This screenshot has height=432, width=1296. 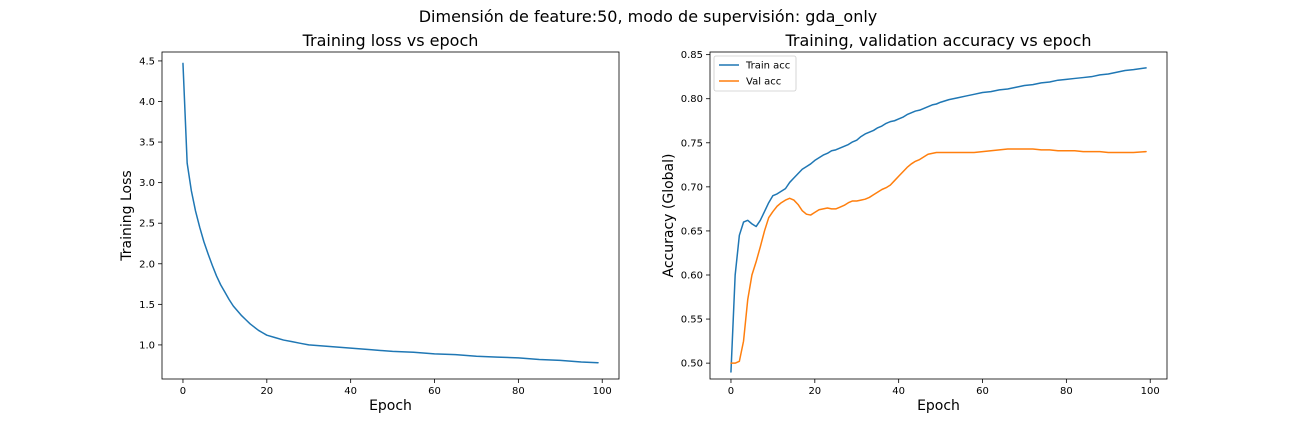 What do you see at coordinates (938, 406) in the screenshot?
I see `accuracy-xlabel: Epoch` at bounding box center [938, 406].